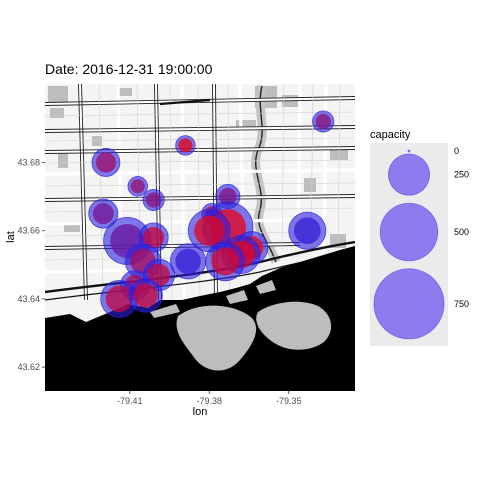 The width and height of the screenshot is (480, 480). What do you see at coordinates (28, 231) in the screenshot?
I see `y-tick-label: 43.66` at bounding box center [28, 231].